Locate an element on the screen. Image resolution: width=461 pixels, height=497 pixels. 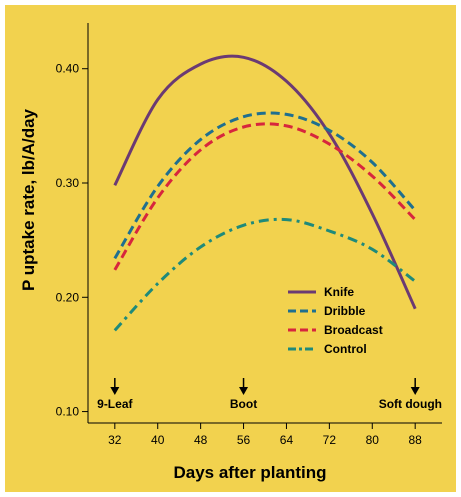
stage-label: 9-Leaf is located at coordinates (115, 404).